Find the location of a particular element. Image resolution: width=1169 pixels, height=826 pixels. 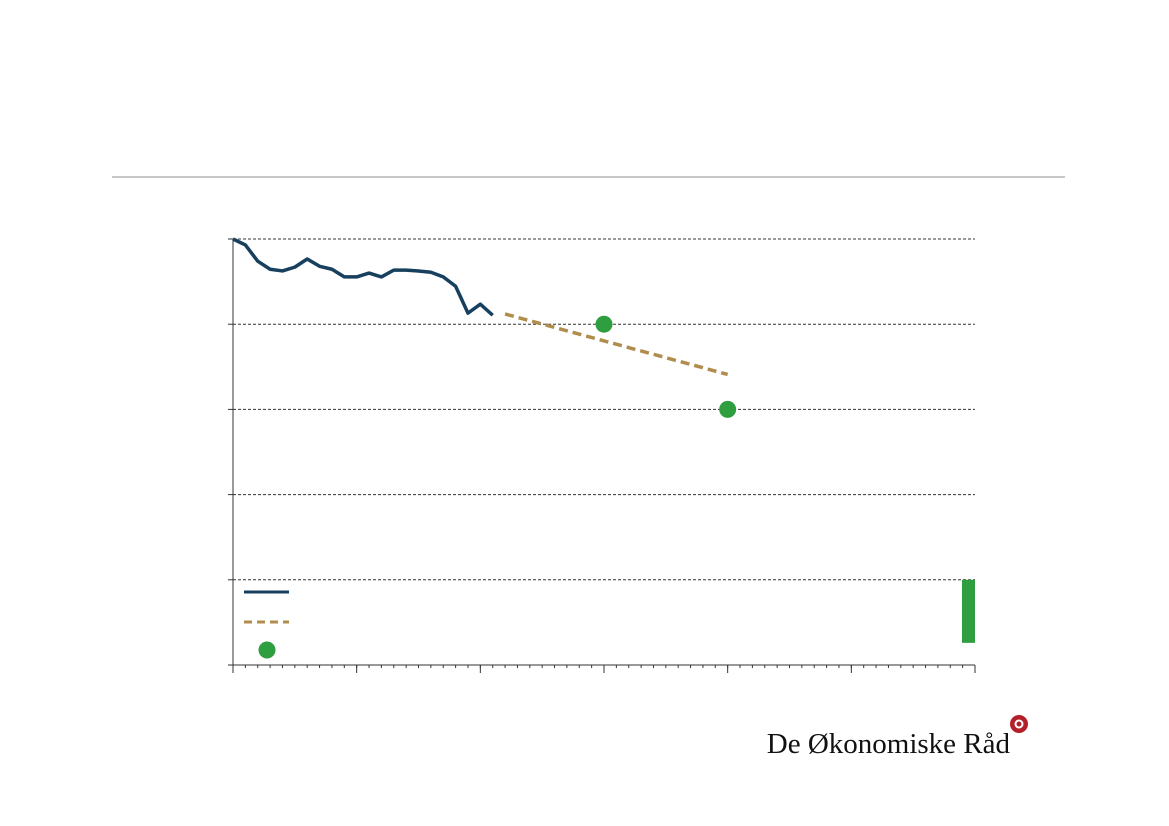

range-bar is located at coordinates (968, 611).